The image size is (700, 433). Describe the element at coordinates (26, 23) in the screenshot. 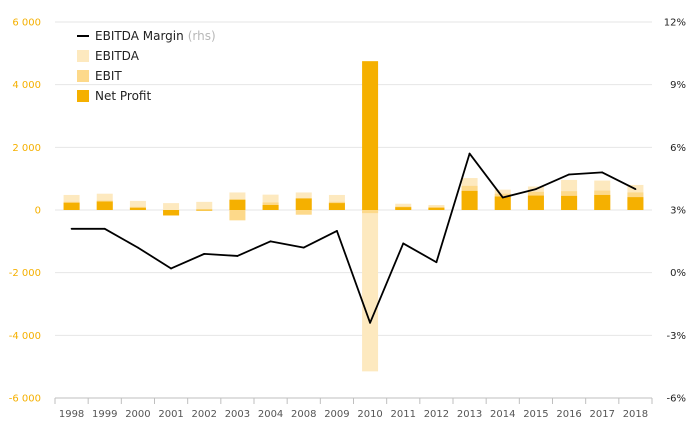

I see `y-left-tick-label: 6 000` at that location.